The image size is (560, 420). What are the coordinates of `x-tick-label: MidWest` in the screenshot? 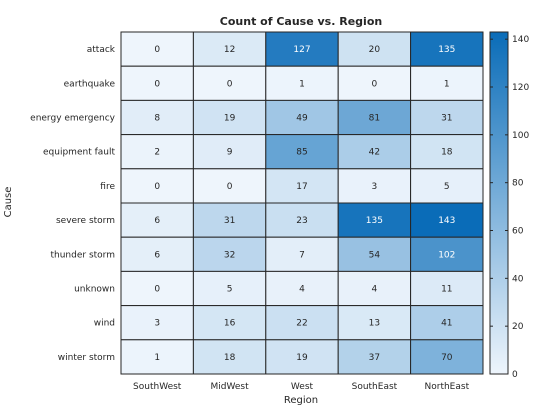 It's located at (230, 387).